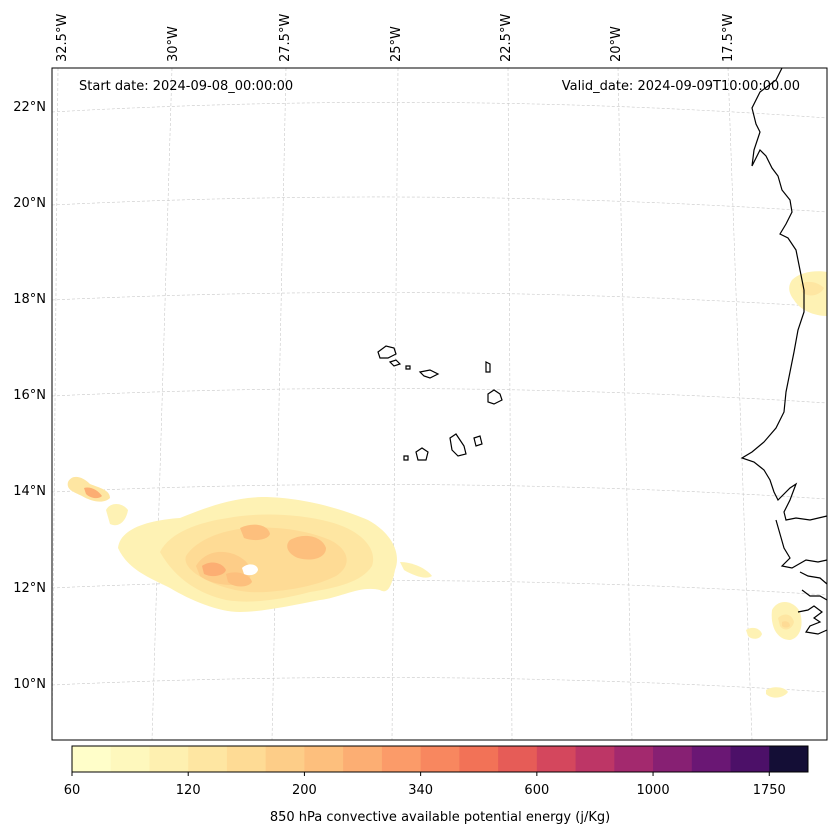 This screenshot has width=837, height=836. I want to click on lon-label-22-5w: 22.5°W, so click(506, 38).